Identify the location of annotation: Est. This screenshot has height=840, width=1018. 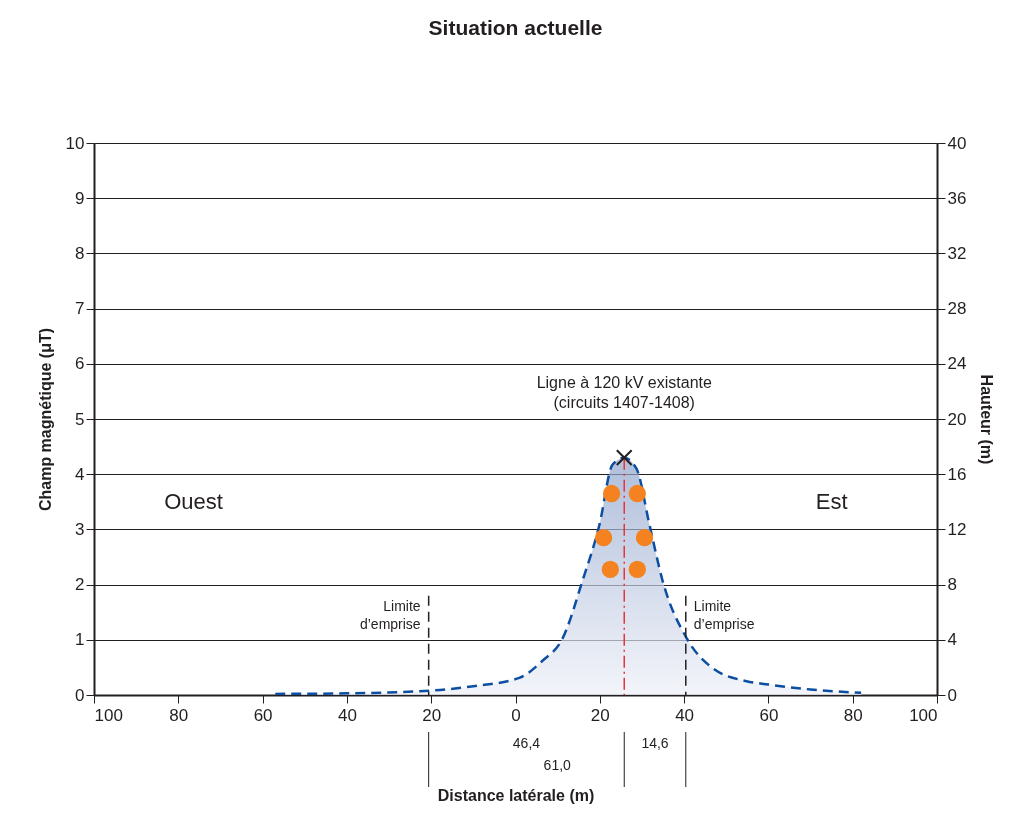
(831, 501).